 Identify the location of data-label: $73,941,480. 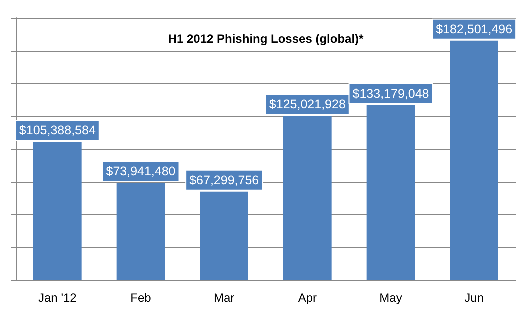
(141, 171).